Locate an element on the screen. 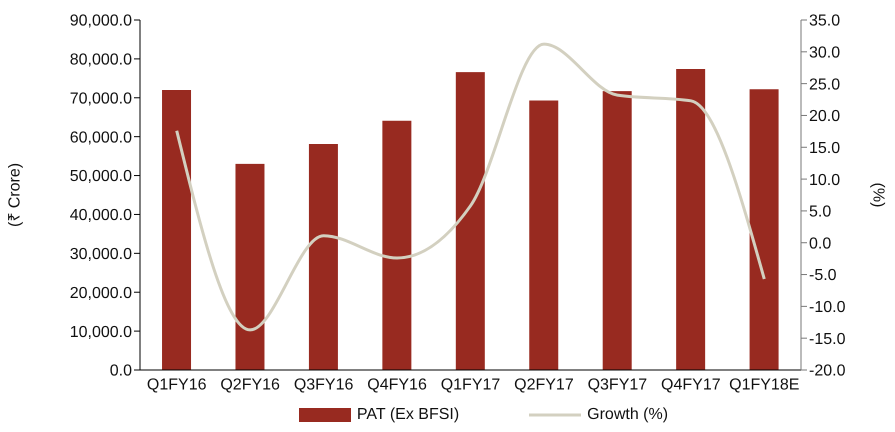 The height and width of the screenshot is (432, 895). x-tick-label: Q1FY18E is located at coordinates (764, 385).